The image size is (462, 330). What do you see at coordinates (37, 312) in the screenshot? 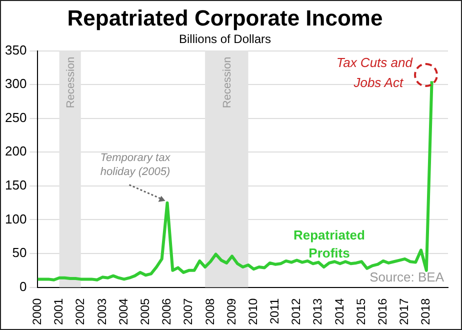
I see `x-tick-label: 2000` at bounding box center [37, 312].